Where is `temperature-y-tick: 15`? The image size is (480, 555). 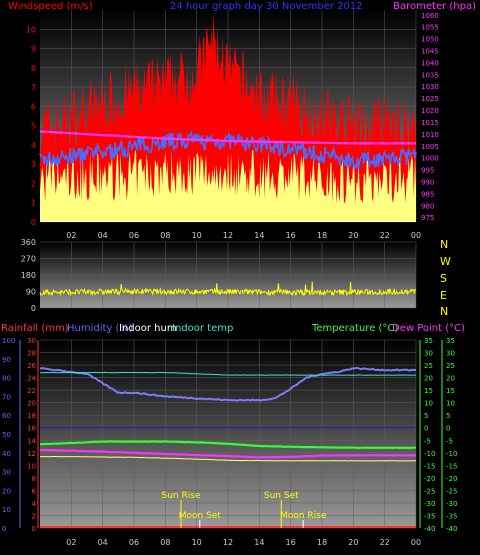
temperature-y-tick: 15 is located at coordinates (428, 391).